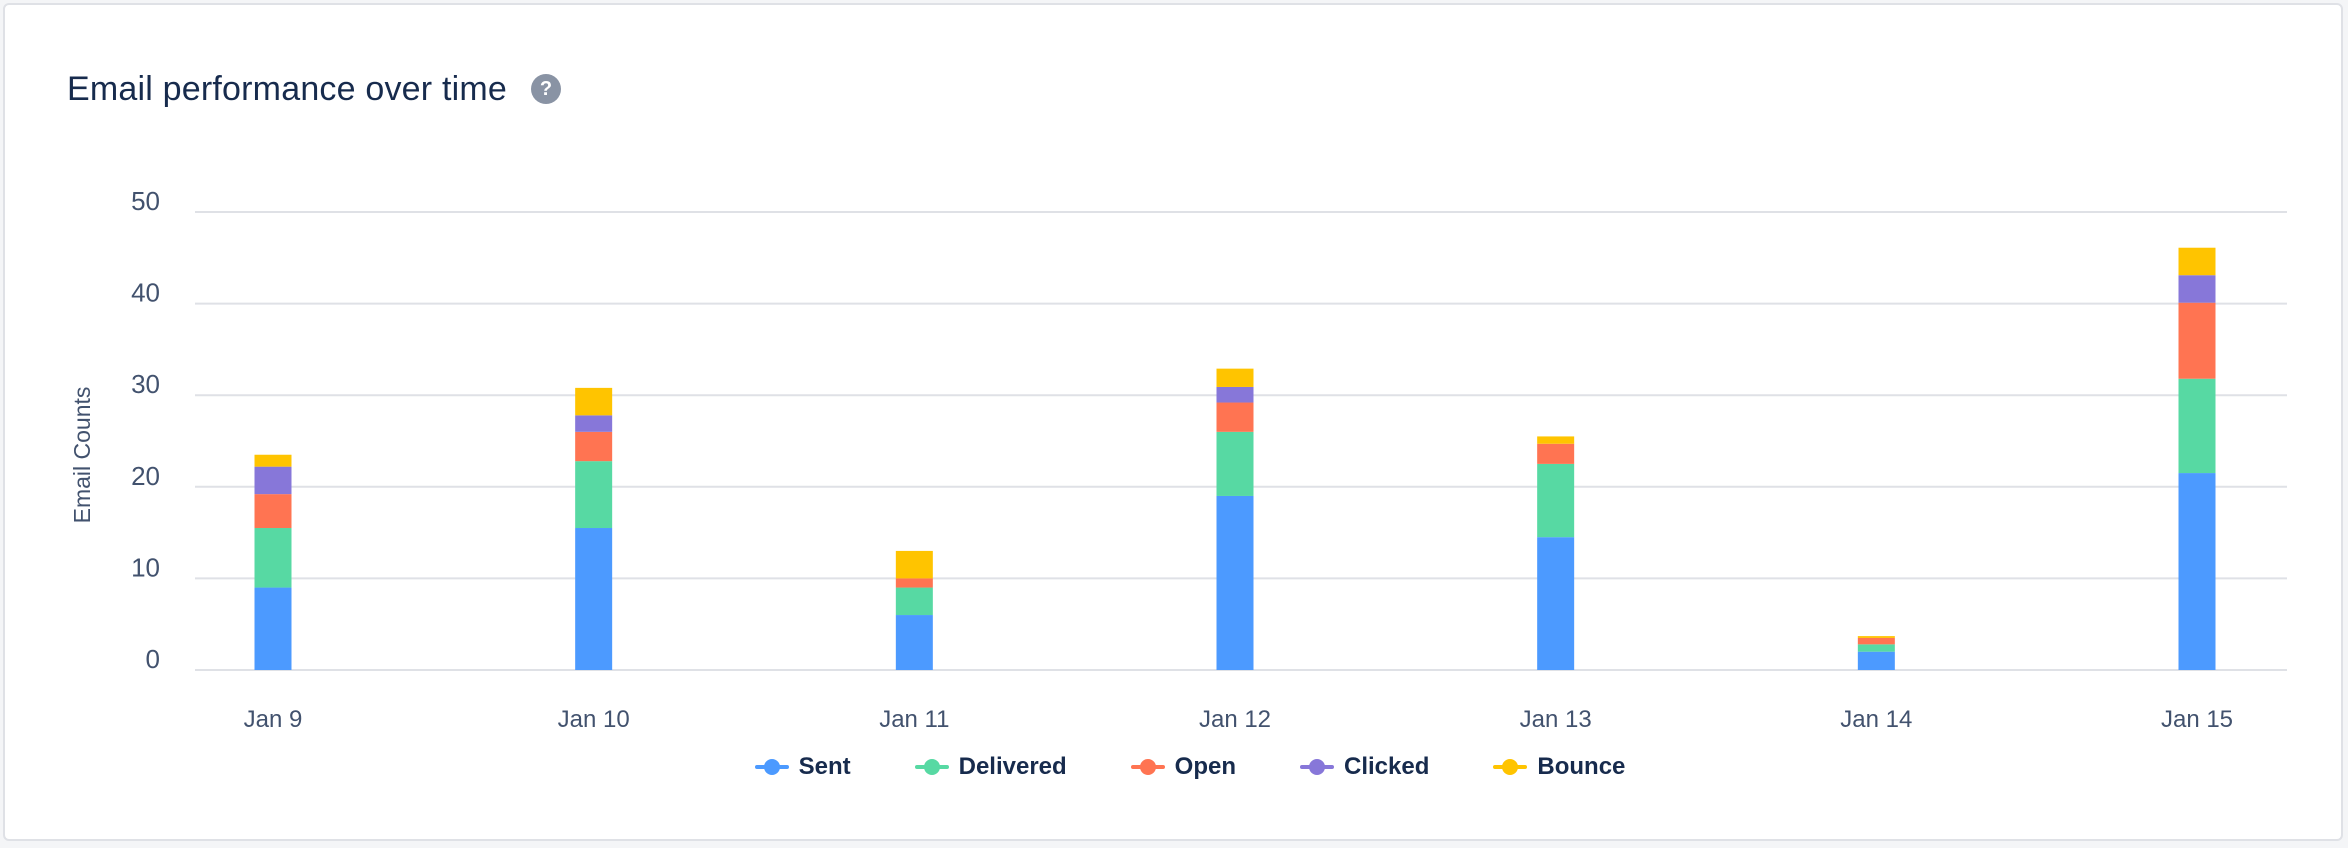 This screenshot has height=848, width=2348. I want to click on x-tick-label: Jan 9, so click(273, 719).